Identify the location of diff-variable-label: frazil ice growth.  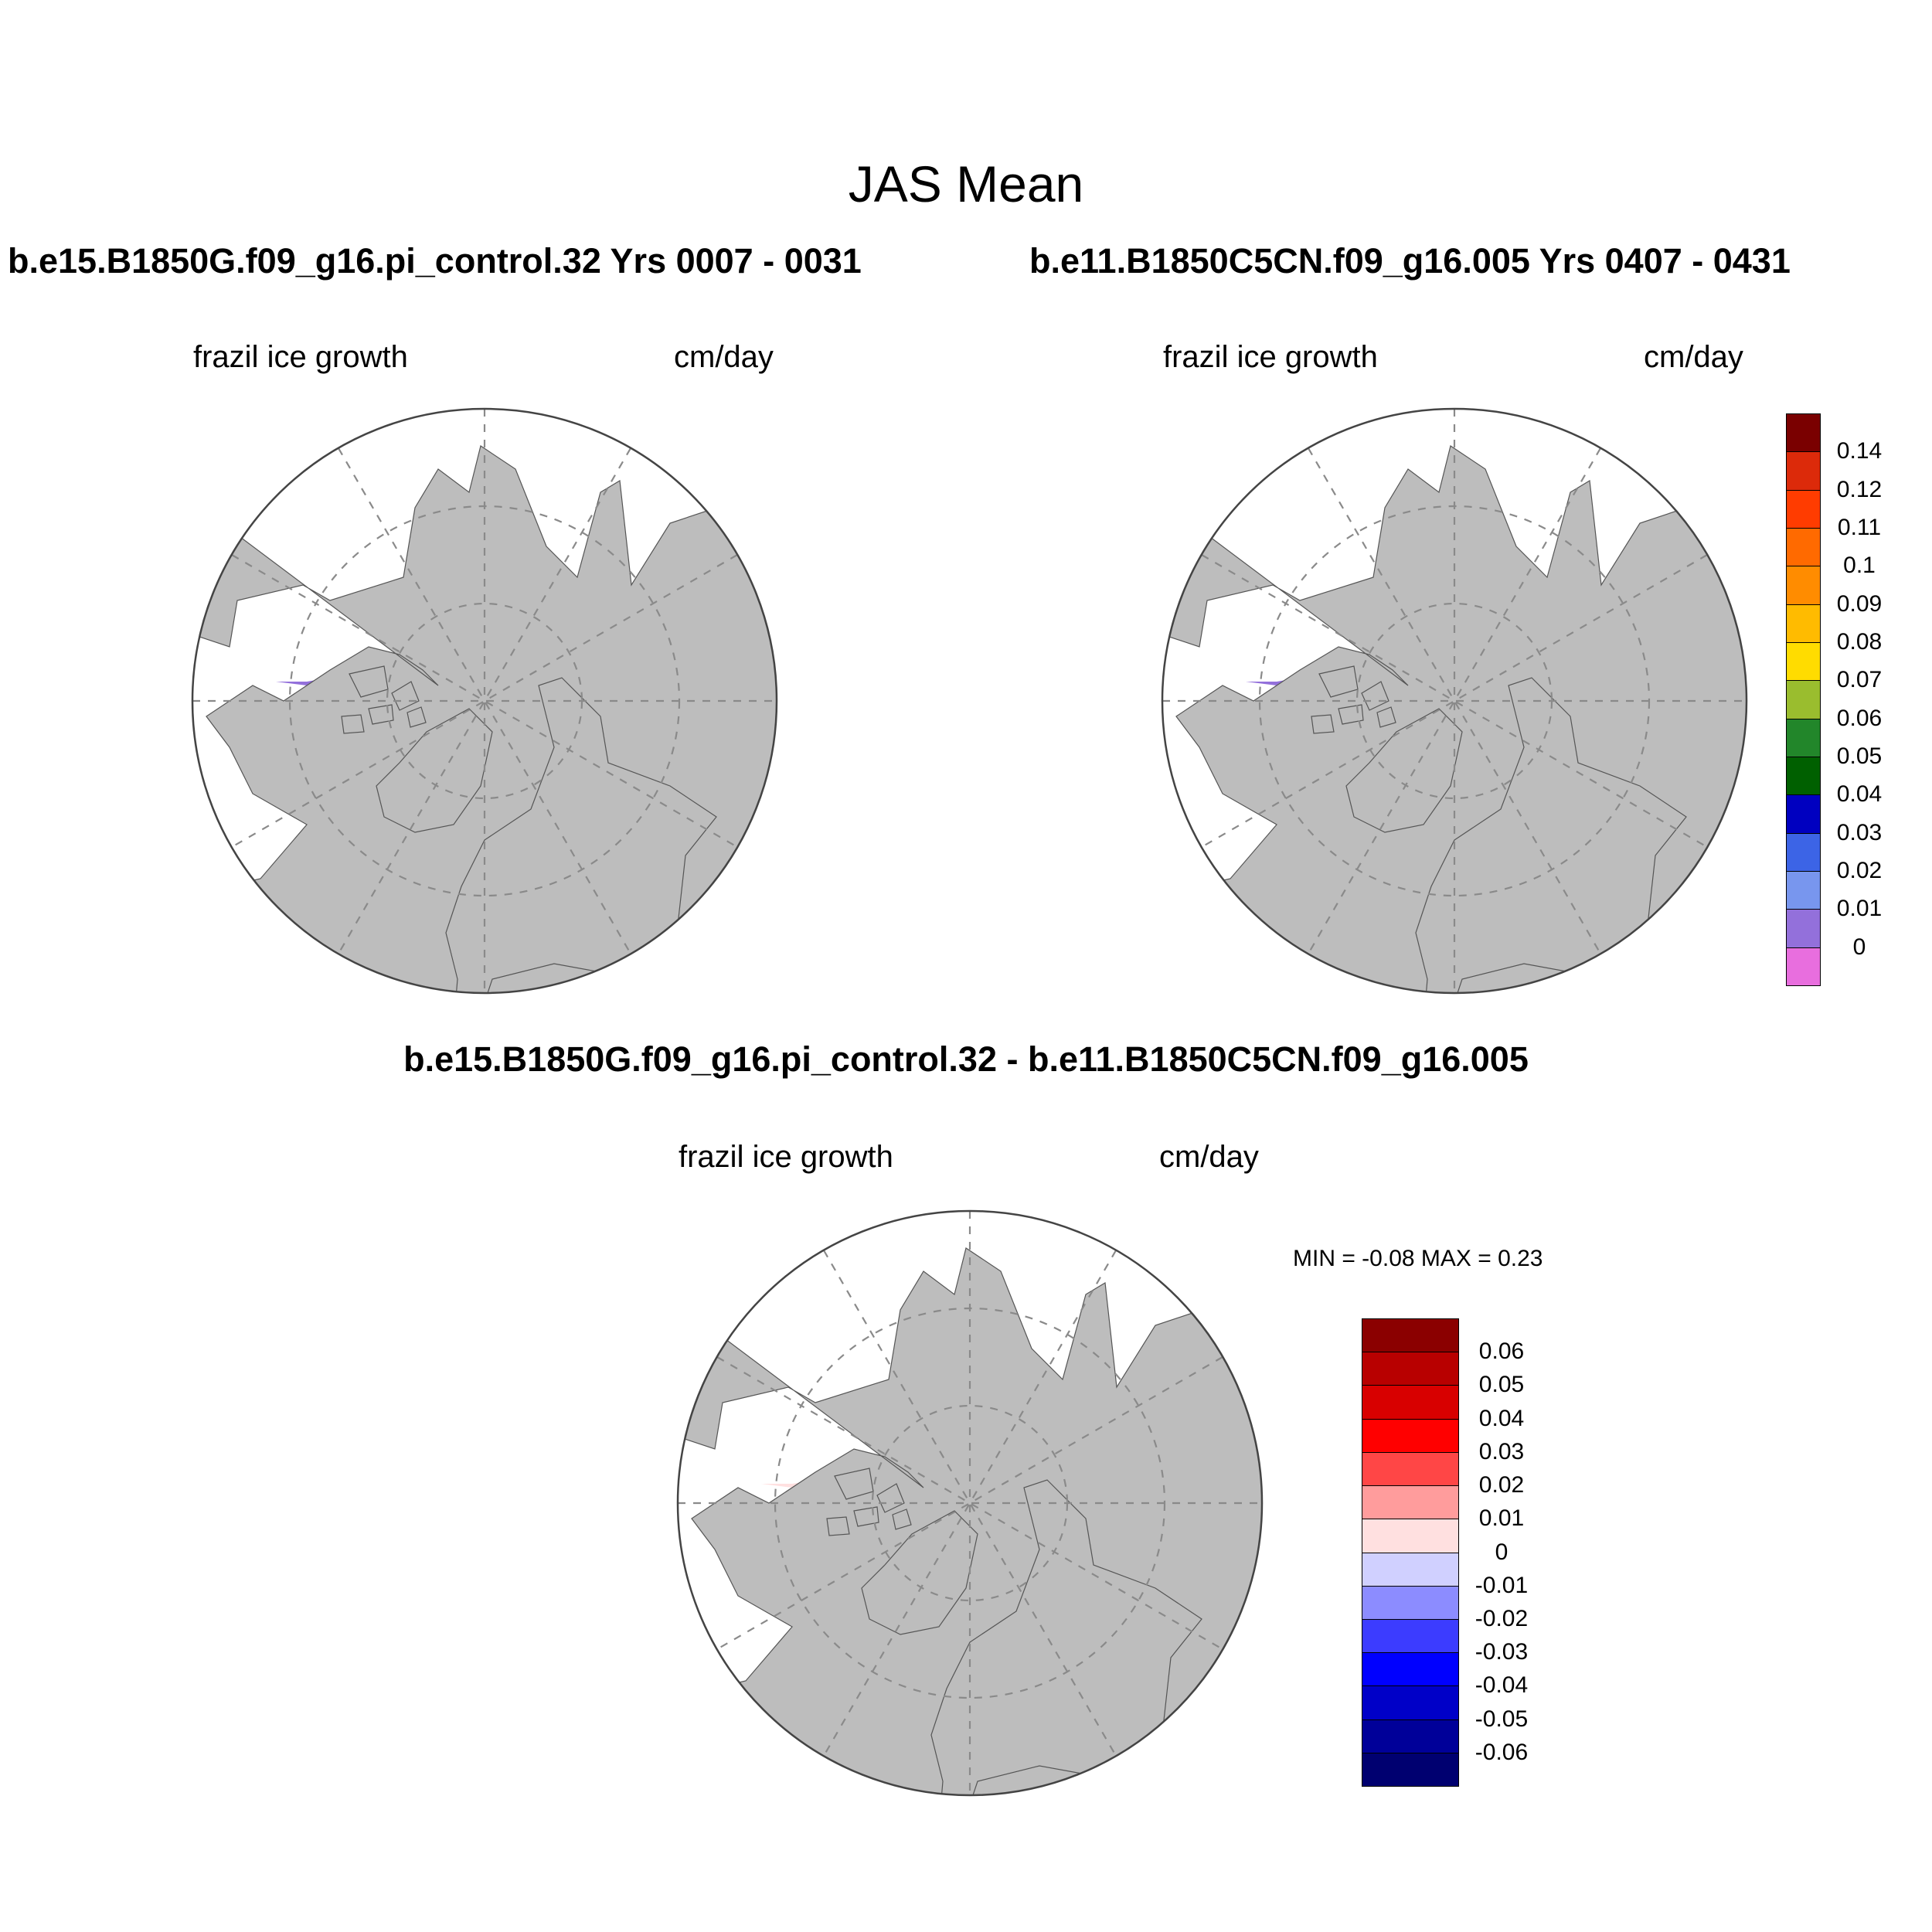
(786, 1157).